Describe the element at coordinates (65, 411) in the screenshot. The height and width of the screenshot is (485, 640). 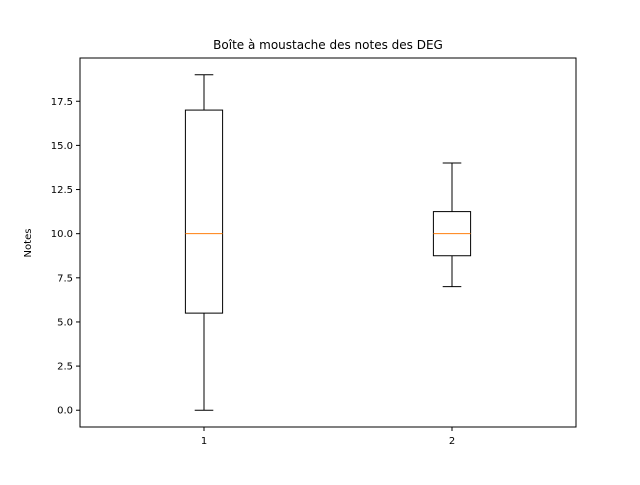
I see `y-tick-label: 0.0` at that location.